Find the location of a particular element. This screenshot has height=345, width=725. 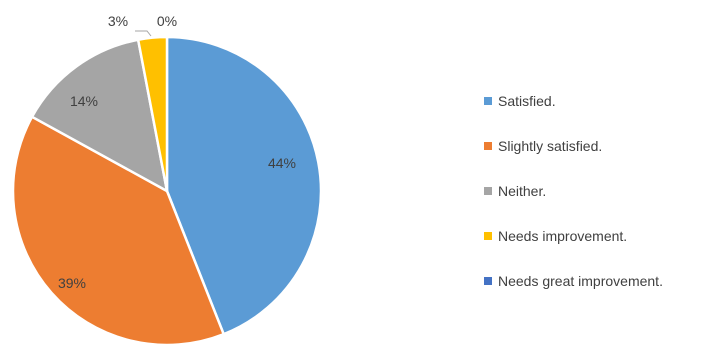

legend-swatch-needs-improvement is located at coordinates (488, 236).